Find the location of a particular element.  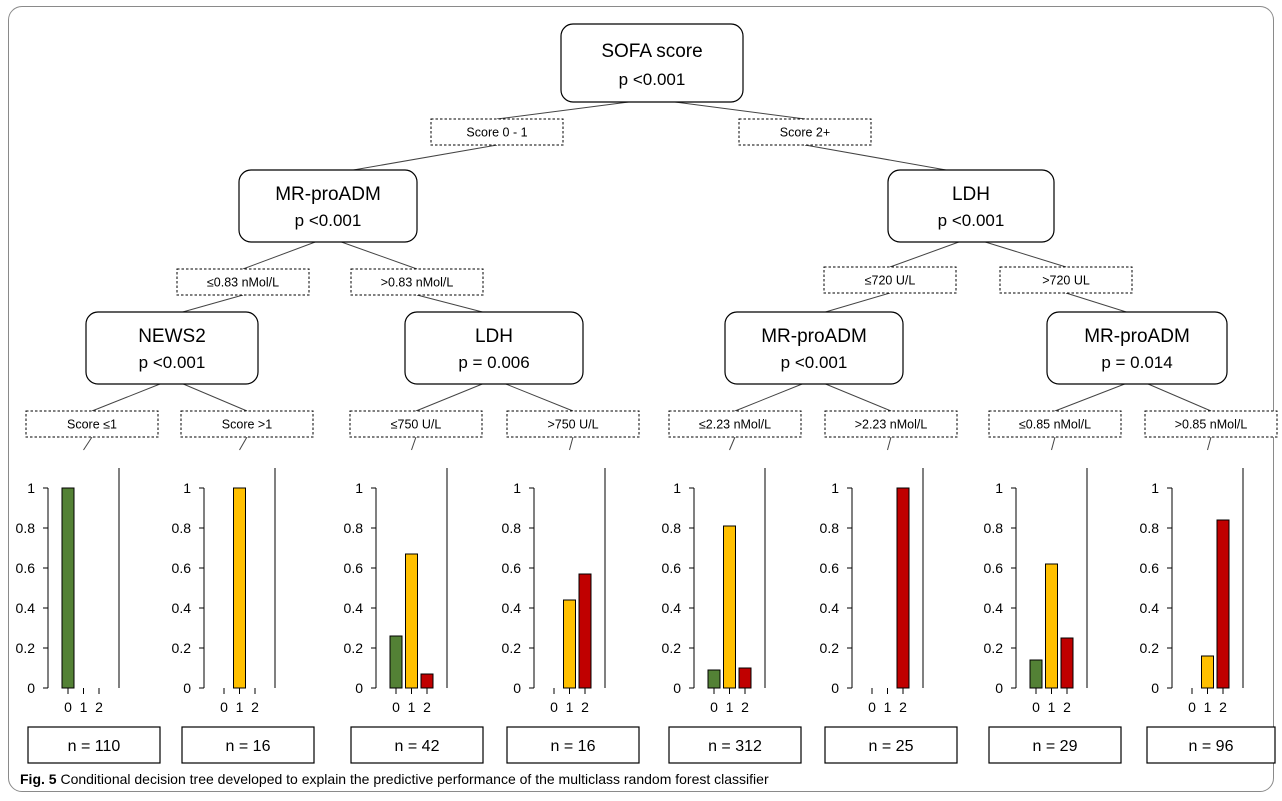

edge-label-text: ≤2.23 nMol/L is located at coordinates (735, 425).